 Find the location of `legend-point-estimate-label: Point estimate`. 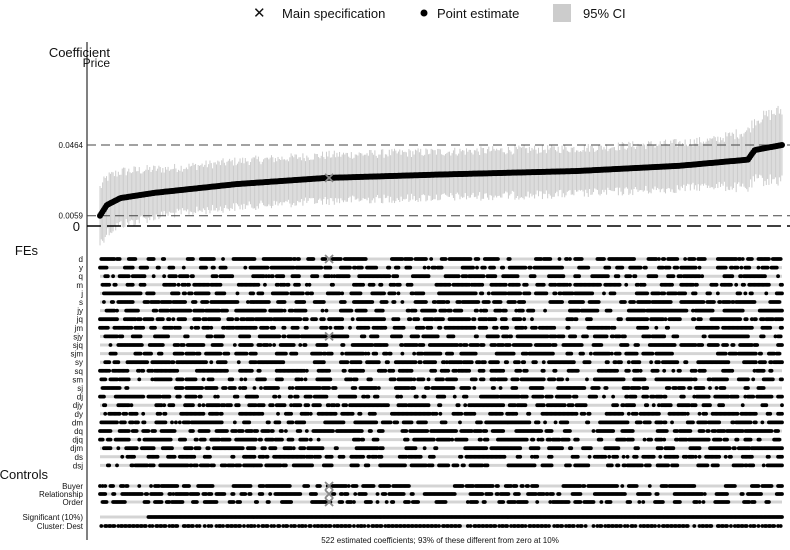

legend-point-estimate-label: Point estimate is located at coordinates (478, 13).